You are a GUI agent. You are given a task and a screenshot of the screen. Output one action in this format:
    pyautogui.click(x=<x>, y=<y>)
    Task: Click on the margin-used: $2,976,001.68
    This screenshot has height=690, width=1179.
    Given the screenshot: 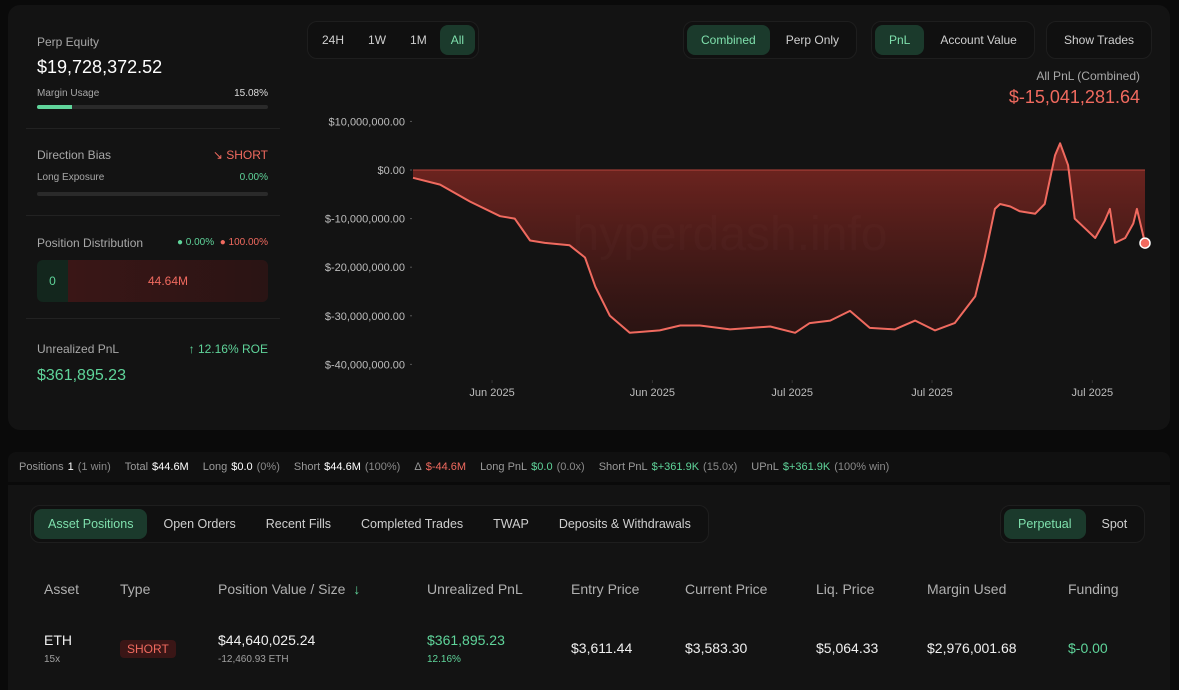 What is the action you would take?
    pyautogui.click(x=972, y=648)
    